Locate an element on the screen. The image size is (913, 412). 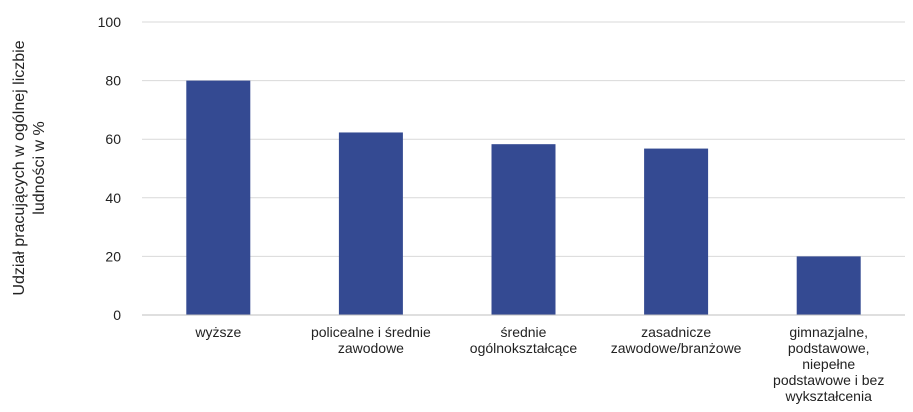
y-tick-label: 80 is located at coordinates (113, 81).